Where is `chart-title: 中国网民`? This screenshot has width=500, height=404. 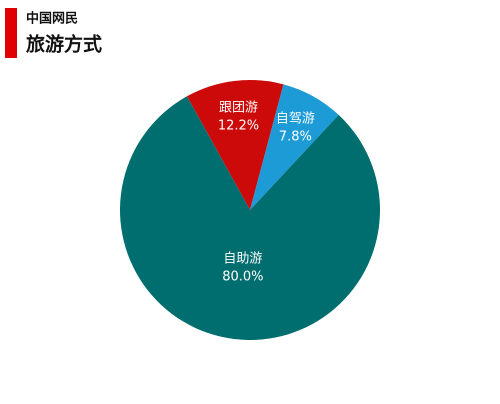
chart-title: 中国网民 is located at coordinates (52, 19).